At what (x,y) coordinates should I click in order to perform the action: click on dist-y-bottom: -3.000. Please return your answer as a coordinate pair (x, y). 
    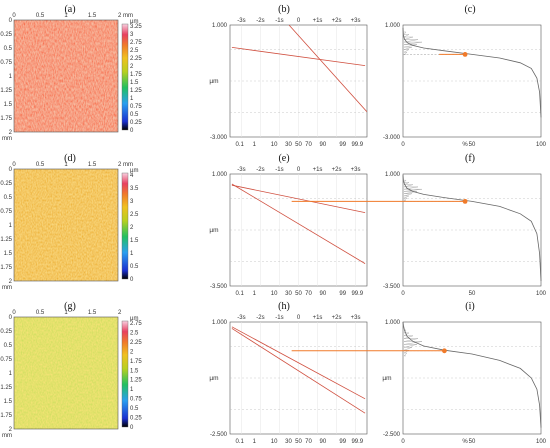
    Looking at the image, I should click on (392, 138).